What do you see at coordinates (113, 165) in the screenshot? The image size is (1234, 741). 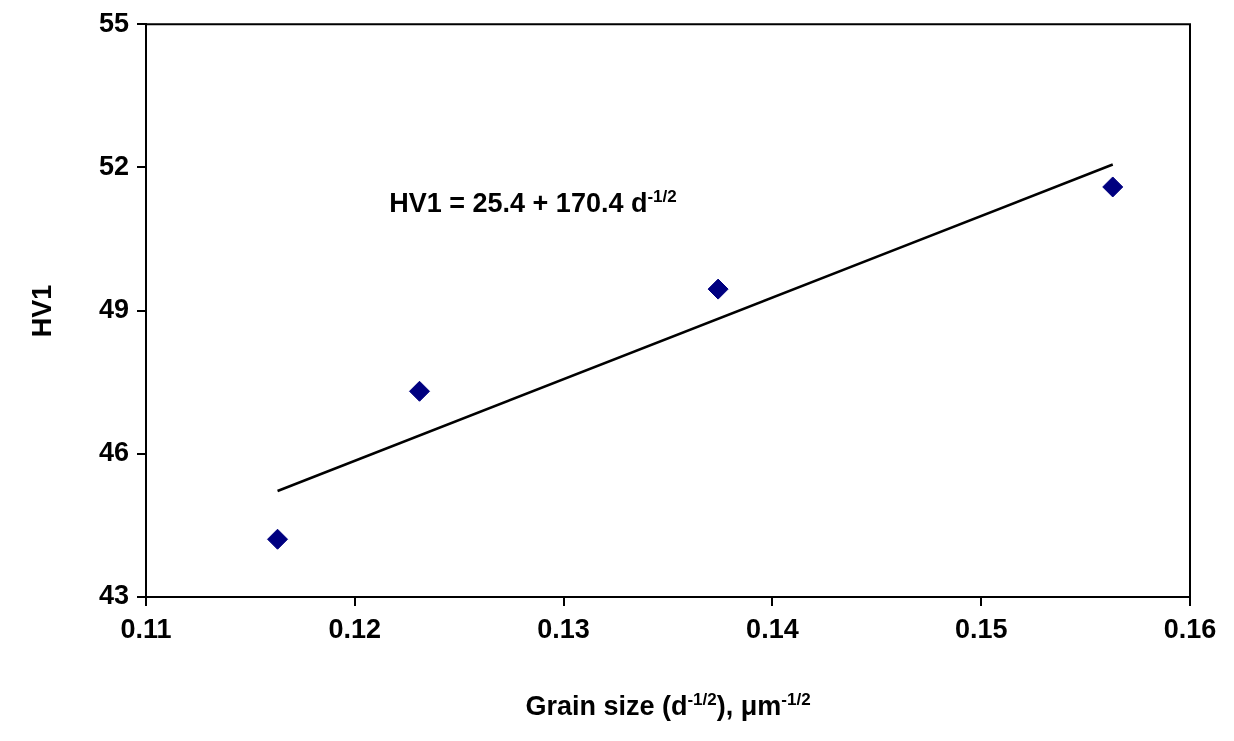 I see `y-tick-label: 52` at bounding box center [113, 165].